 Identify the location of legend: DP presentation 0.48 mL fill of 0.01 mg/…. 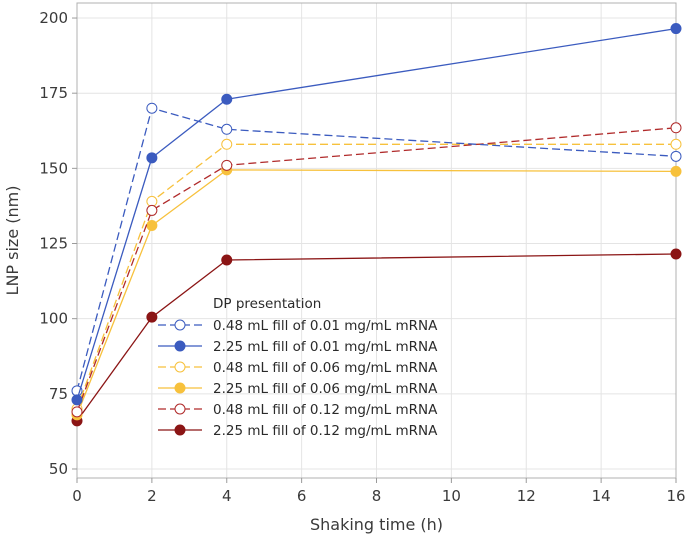
(298, 367).